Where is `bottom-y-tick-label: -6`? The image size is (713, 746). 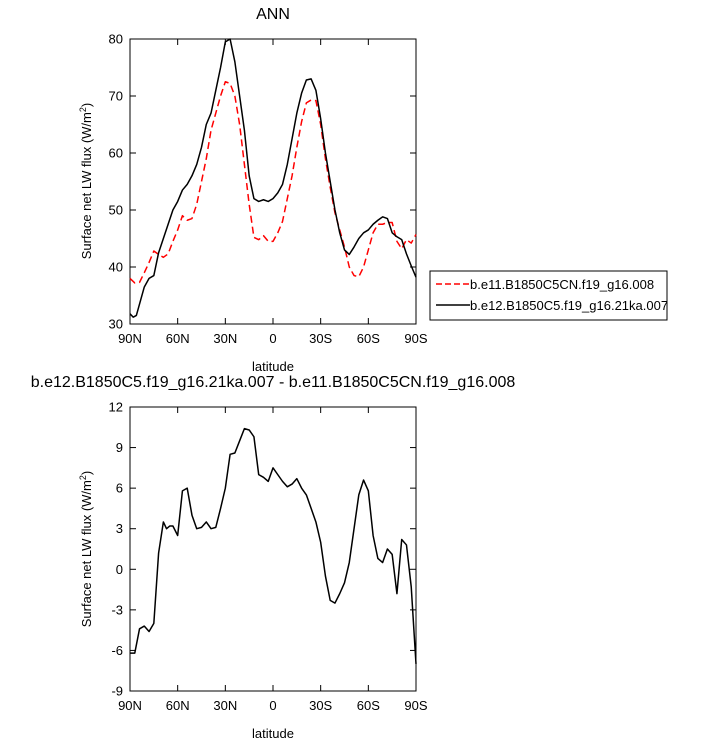 bottom-y-tick-label: -6 is located at coordinates (117, 650).